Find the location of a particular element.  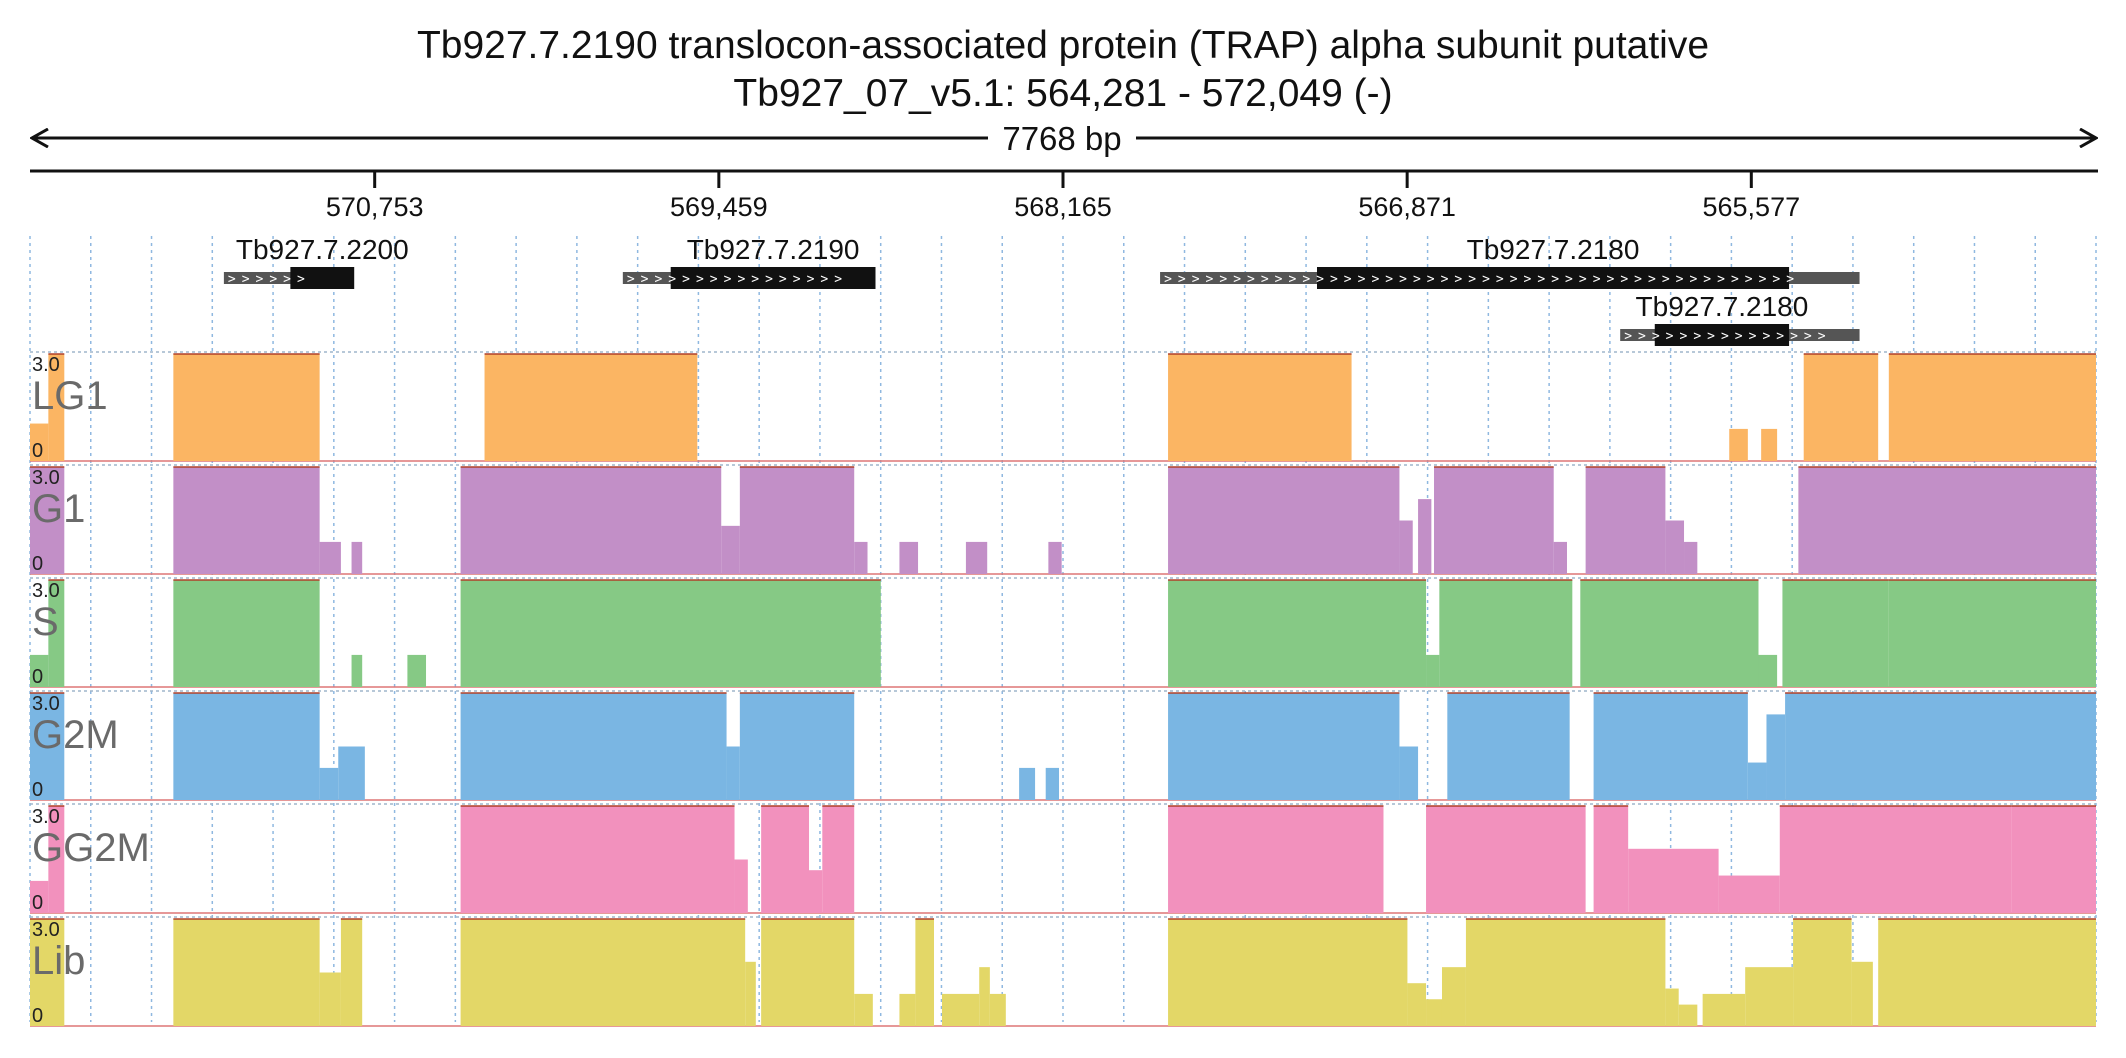

span-label: 7768 bp is located at coordinates (1061, 138).